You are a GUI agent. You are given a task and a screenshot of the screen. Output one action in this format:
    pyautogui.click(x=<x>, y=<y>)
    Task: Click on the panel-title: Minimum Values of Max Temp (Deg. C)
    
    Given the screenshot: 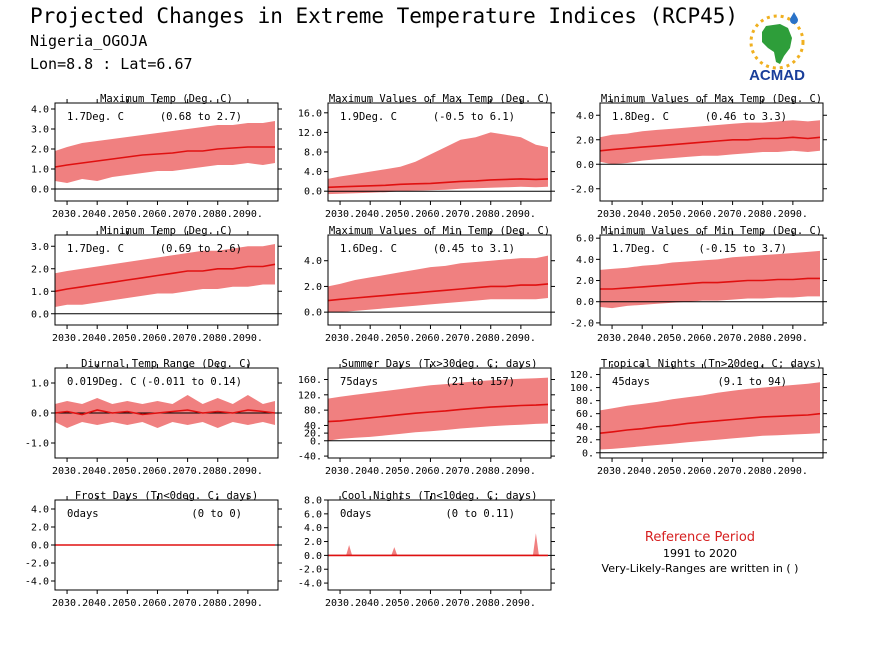 What is the action you would take?
    pyautogui.click(x=711, y=99)
    